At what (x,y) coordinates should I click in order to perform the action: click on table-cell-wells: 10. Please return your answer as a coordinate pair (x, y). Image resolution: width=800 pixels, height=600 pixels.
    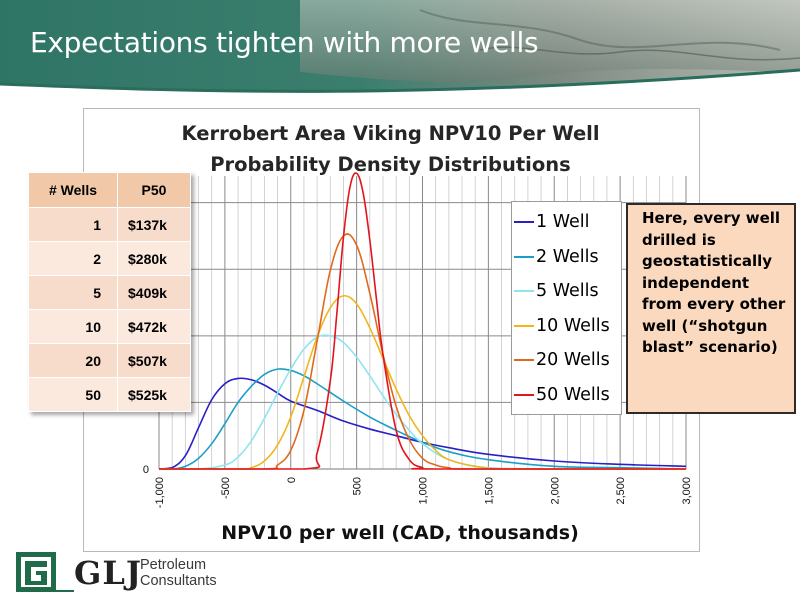
    Looking at the image, I should click on (73, 326).